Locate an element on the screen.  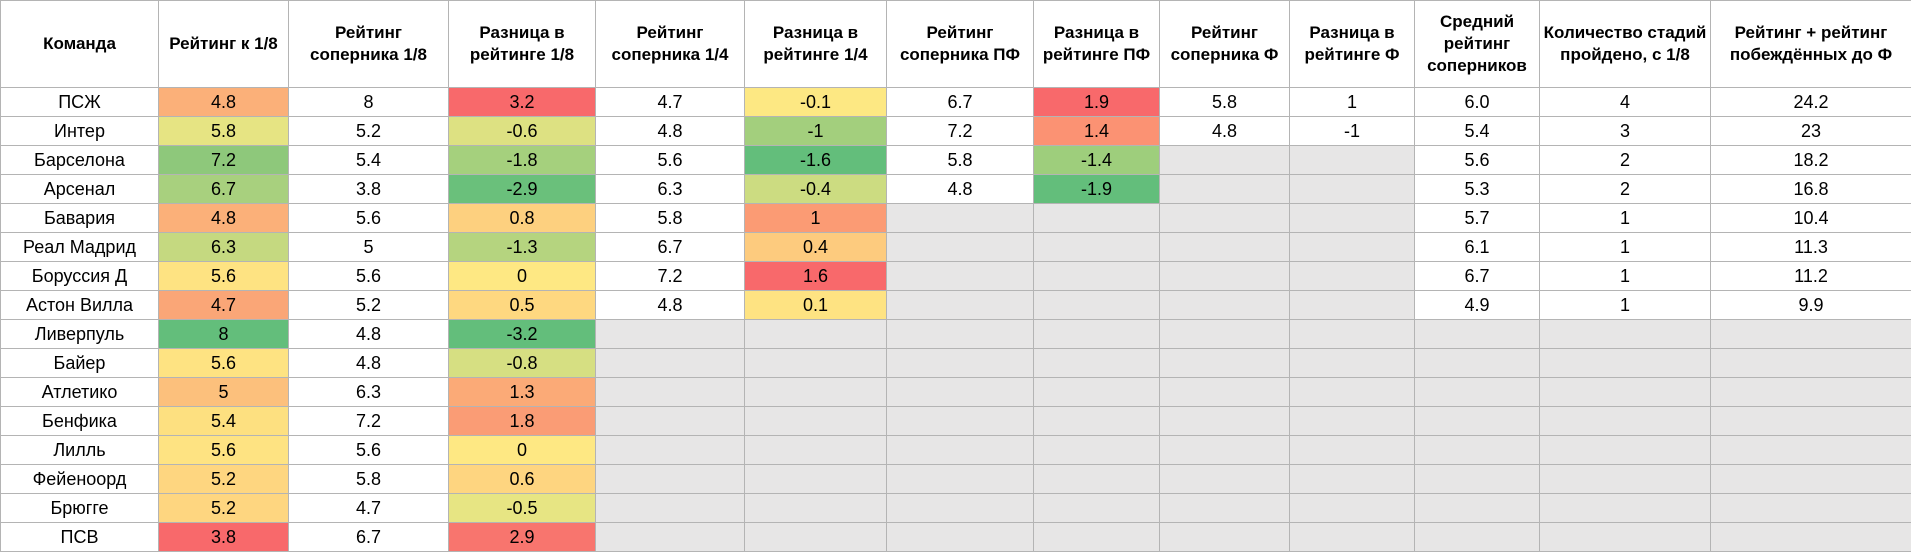
cell-opp-rating-r16: 5.6 is located at coordinates (368, 218).